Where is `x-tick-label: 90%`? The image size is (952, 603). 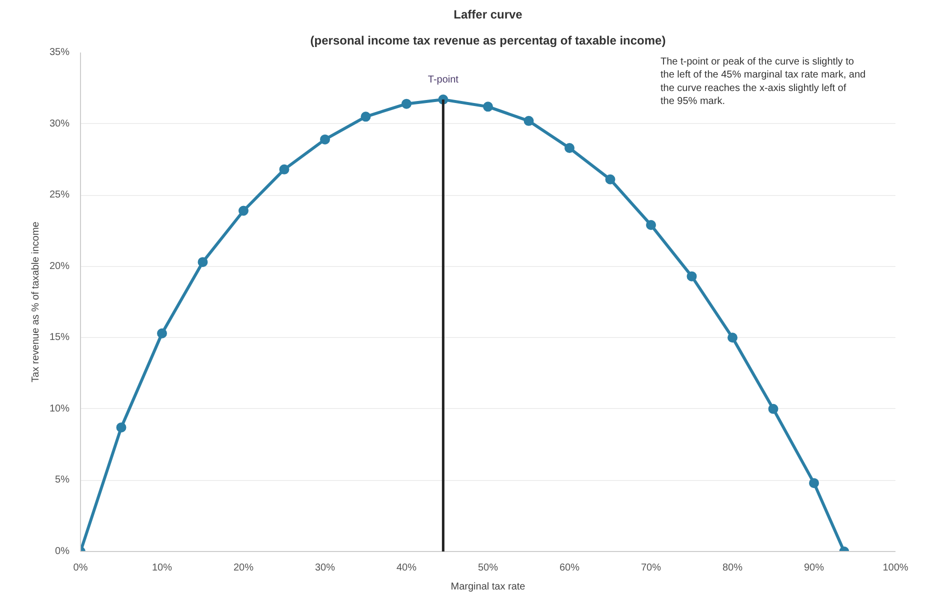 x-tick-label: 90% is located at coordinates (814, 568).